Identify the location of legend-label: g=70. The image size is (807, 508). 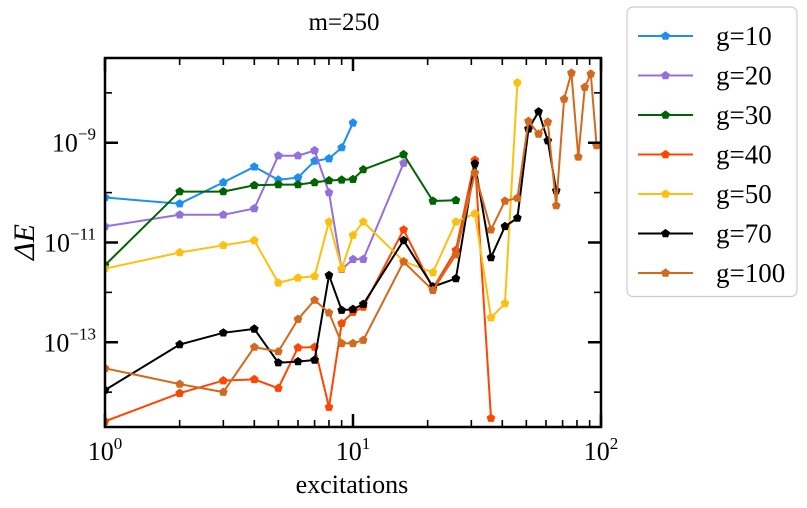
(744, 234).